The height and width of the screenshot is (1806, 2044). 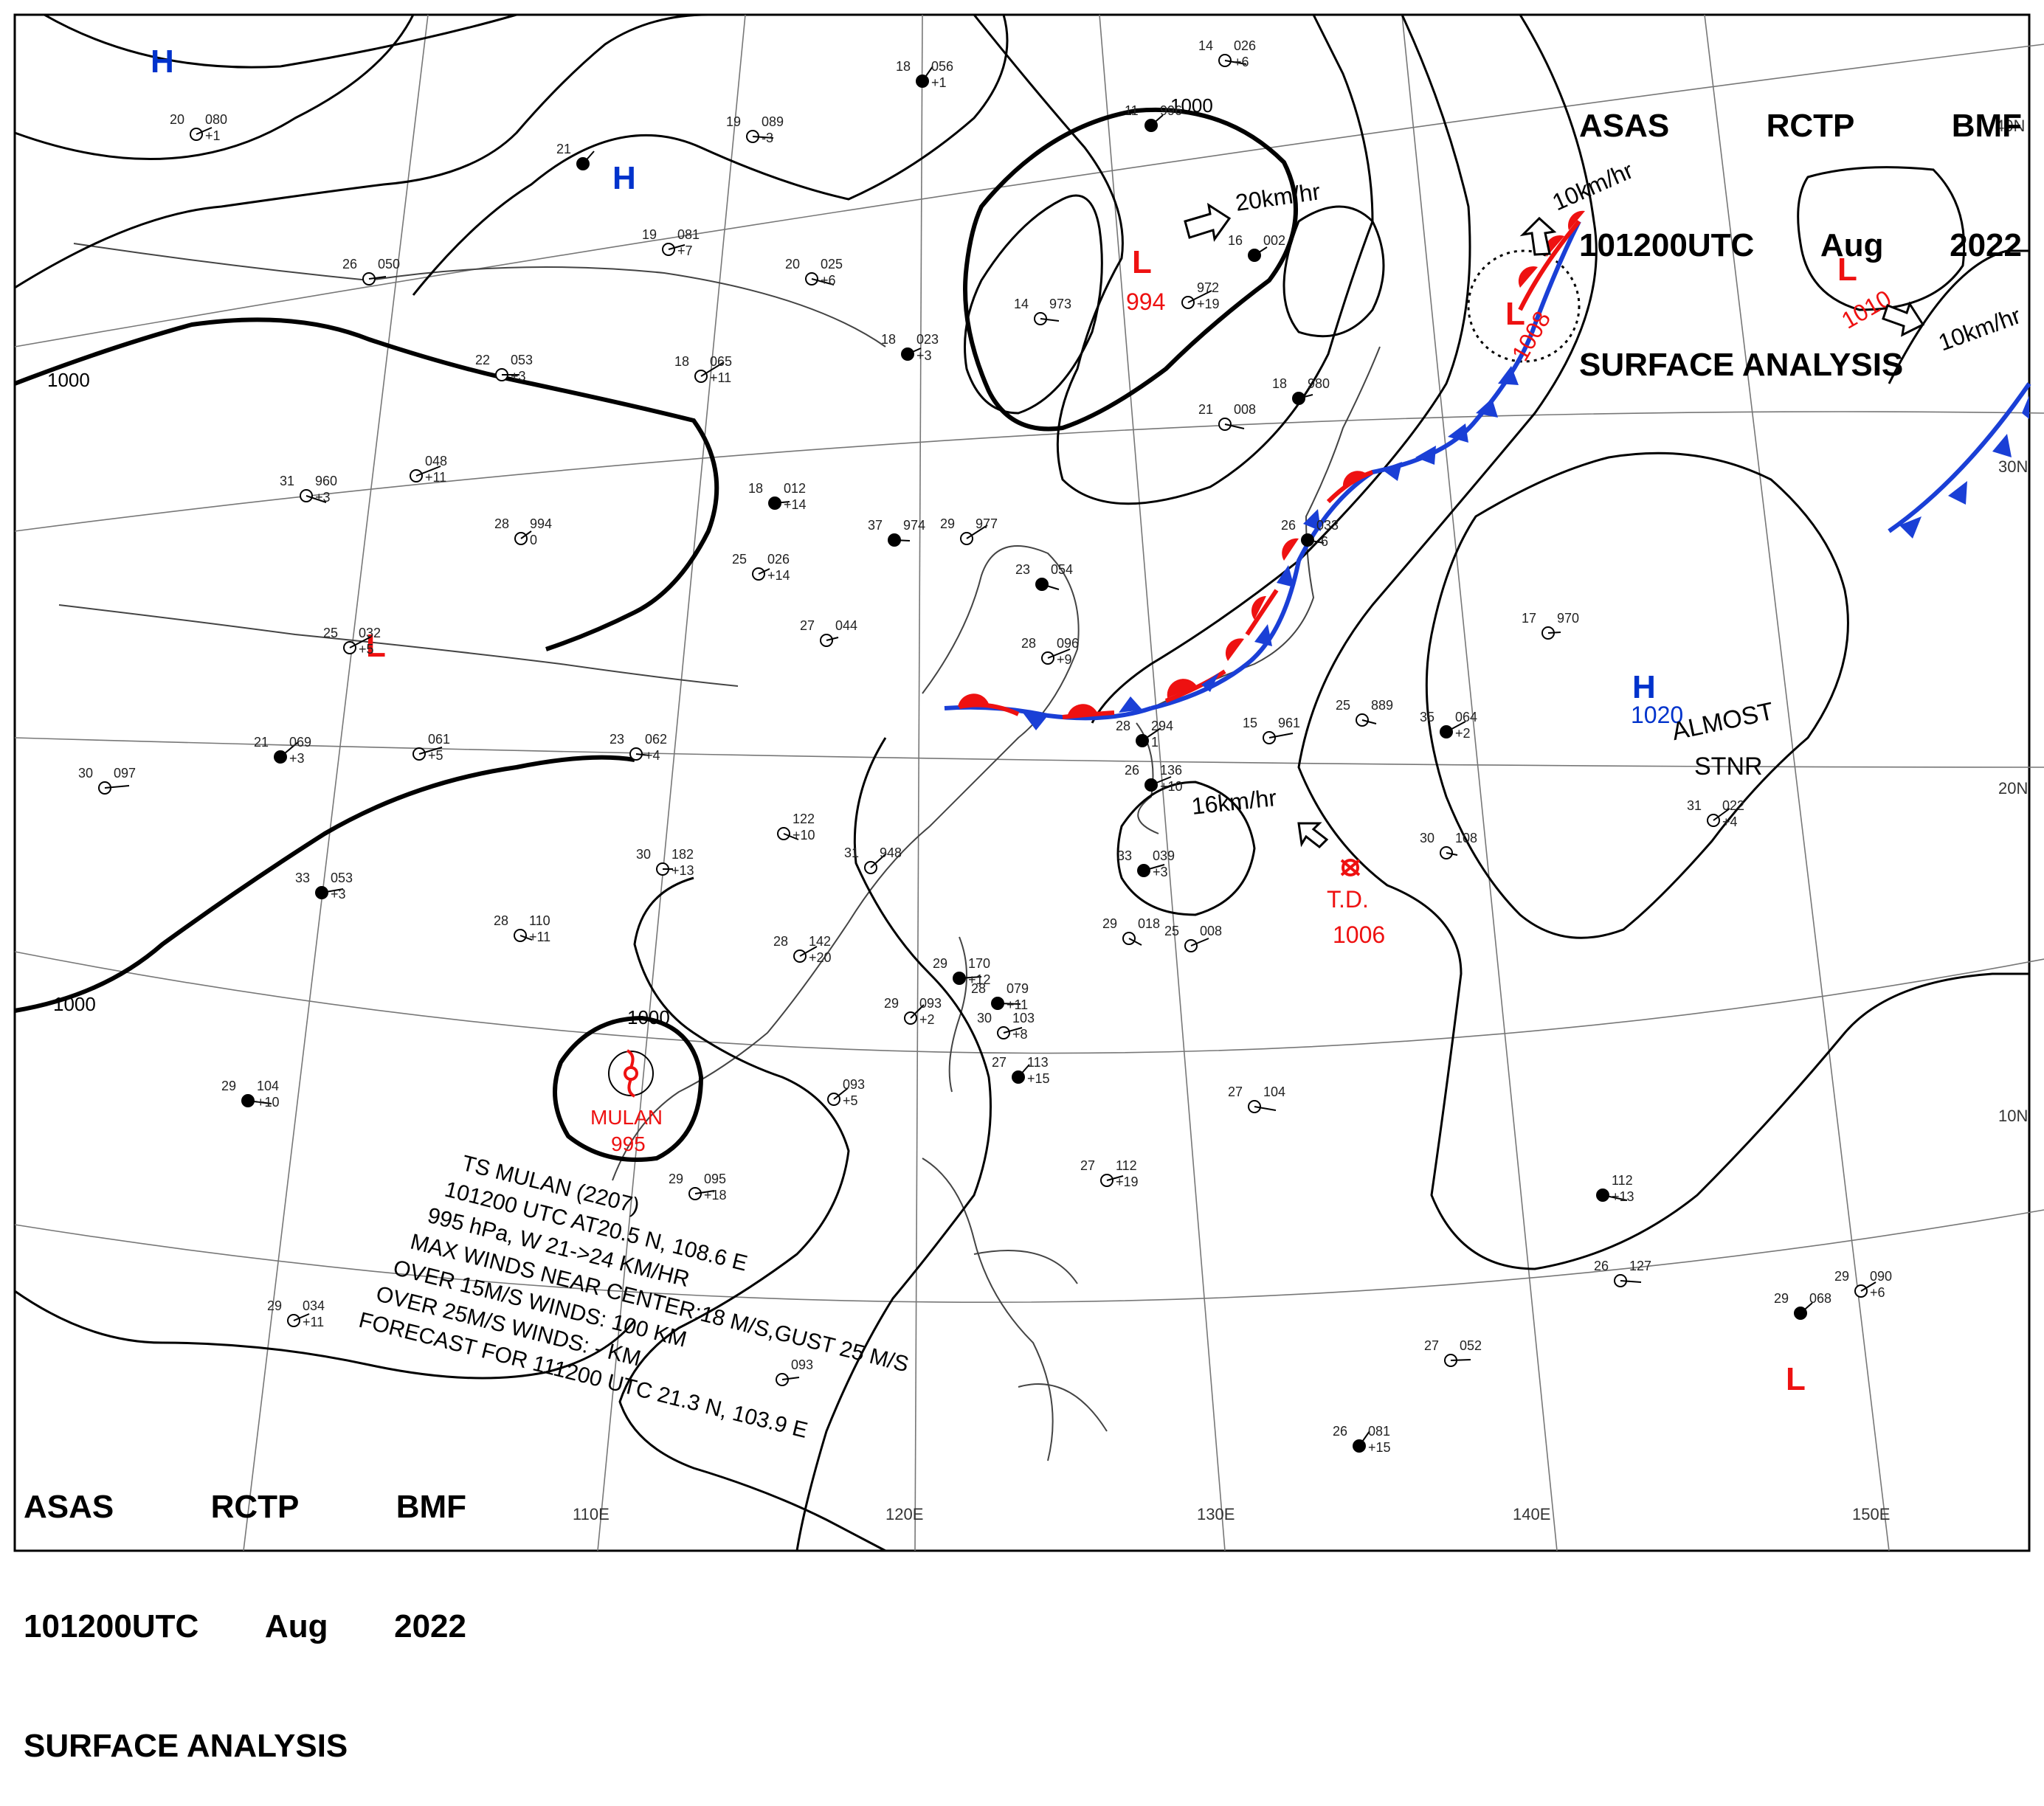 I want to click on station-plot: 23 062+4, so click(x=638, y=747).